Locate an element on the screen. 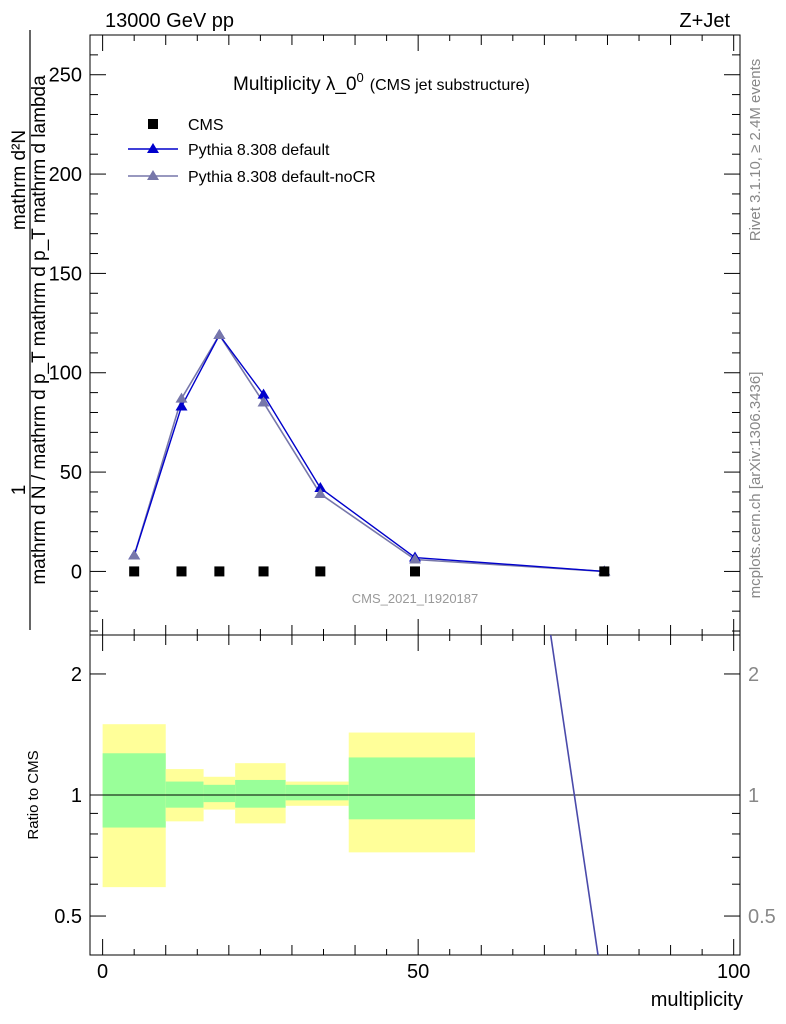 The width and height of the screenshot is (786, 1024). legend-label-cms: CMS is located at coordinates (206, 125).